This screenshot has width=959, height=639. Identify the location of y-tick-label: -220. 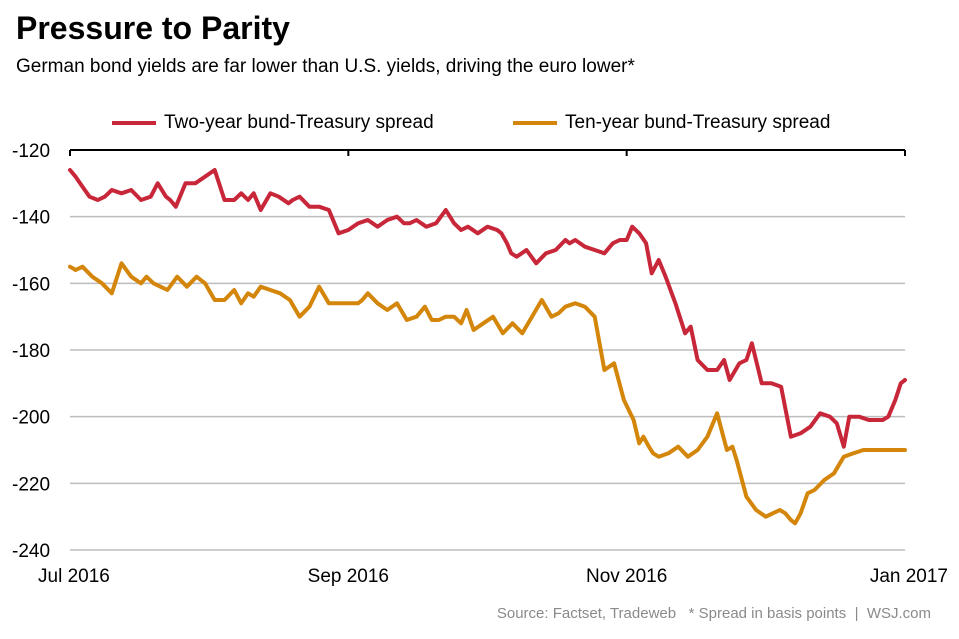
(31, 484).